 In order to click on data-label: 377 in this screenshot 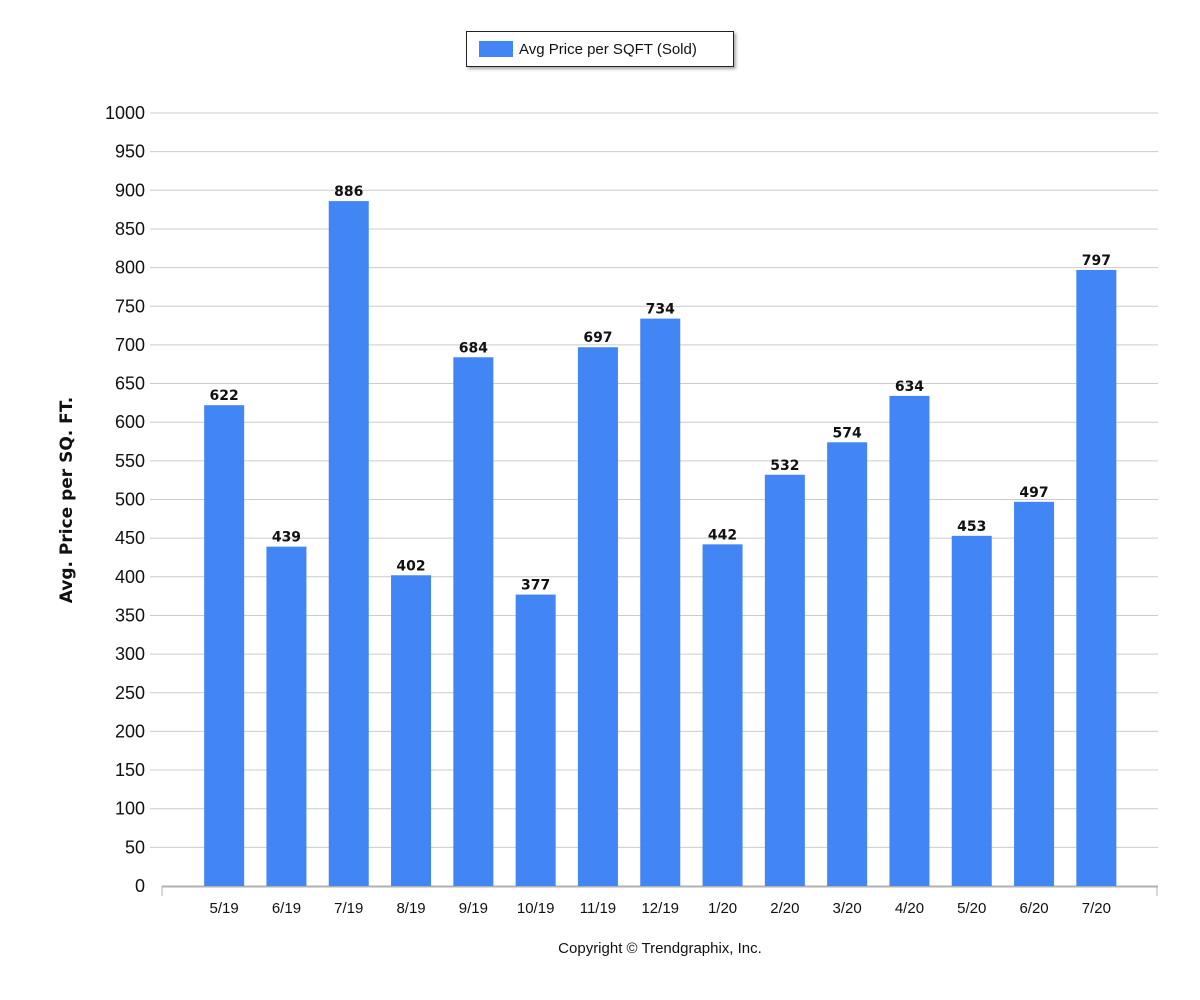, I will do `click(535, 586)`.